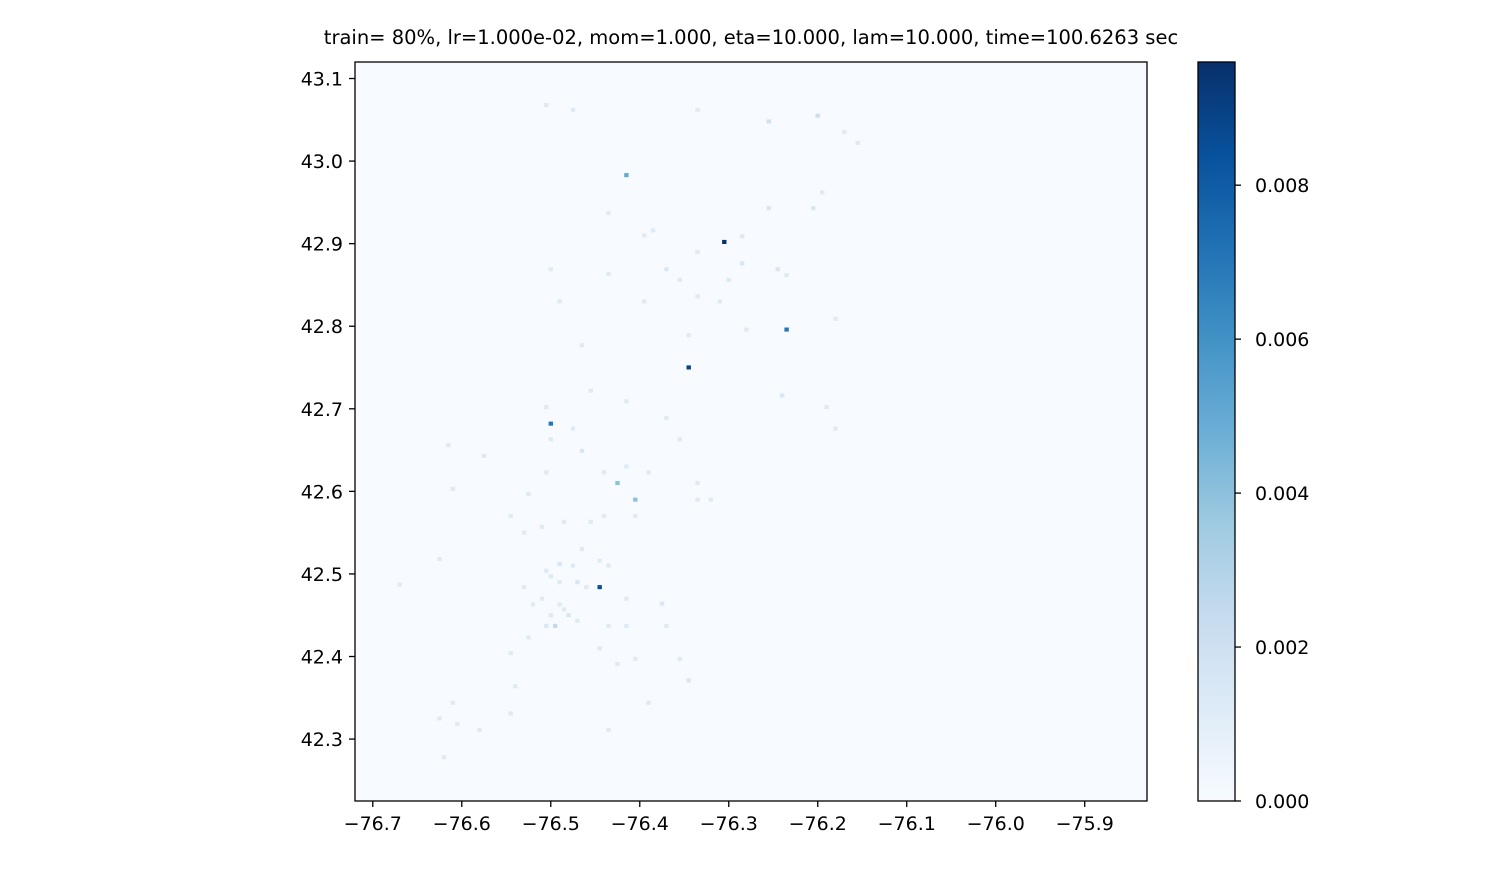 The image size is (1503, 869). Describe the element at coordinates (322, 658) in the screenshot. I see `y-tick-label: 42.4` at that location.